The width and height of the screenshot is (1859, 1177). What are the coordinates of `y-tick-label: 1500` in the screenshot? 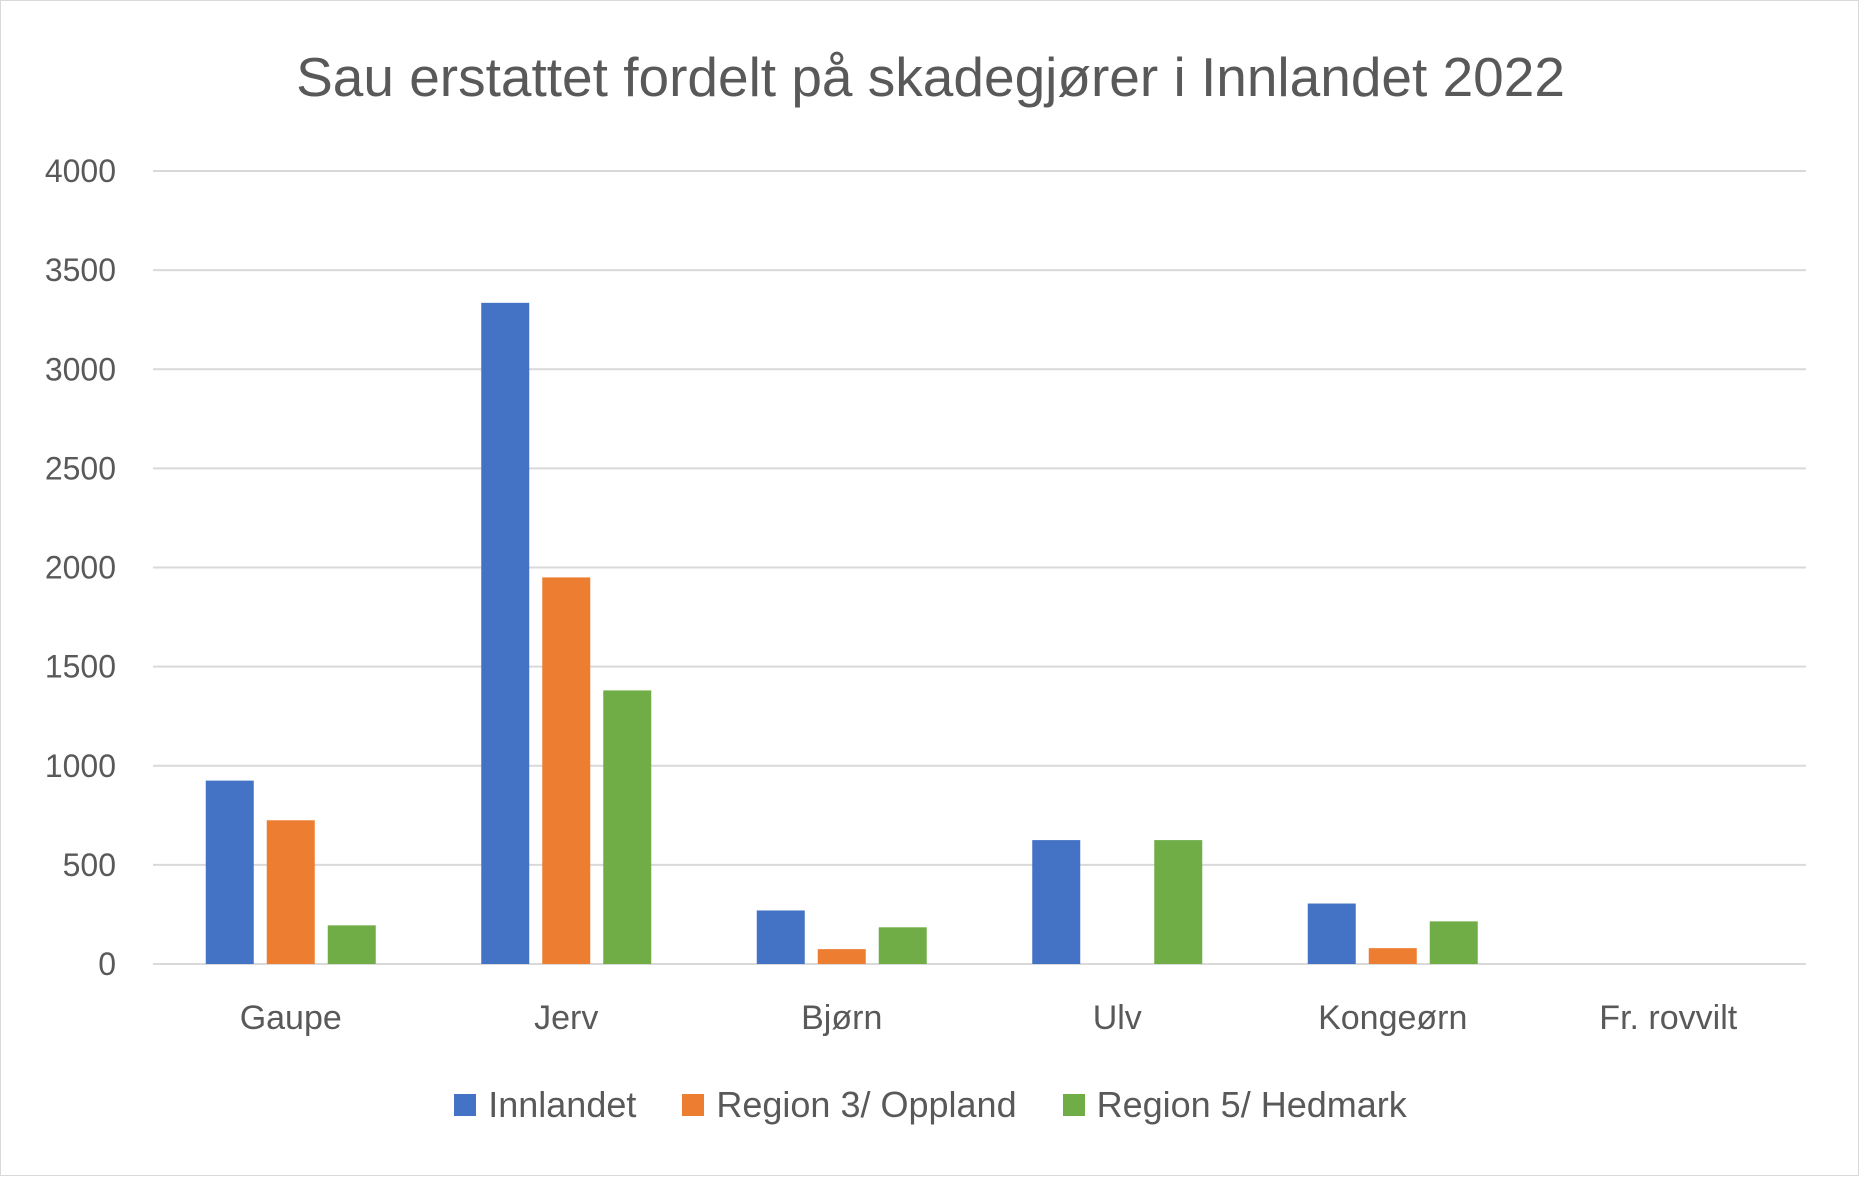 It's located at (80, 667).